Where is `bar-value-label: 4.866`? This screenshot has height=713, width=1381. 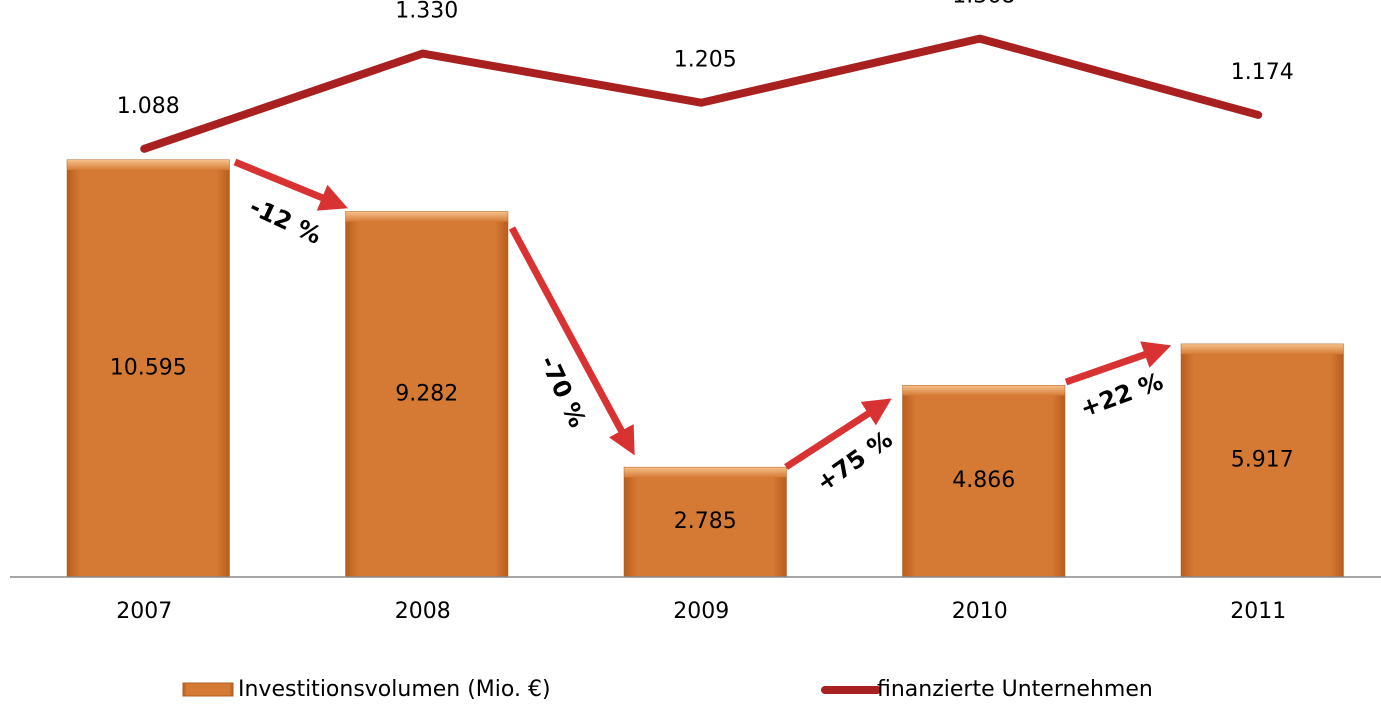 bar-value-label: 4.866 is located at coordinates (983, 480).